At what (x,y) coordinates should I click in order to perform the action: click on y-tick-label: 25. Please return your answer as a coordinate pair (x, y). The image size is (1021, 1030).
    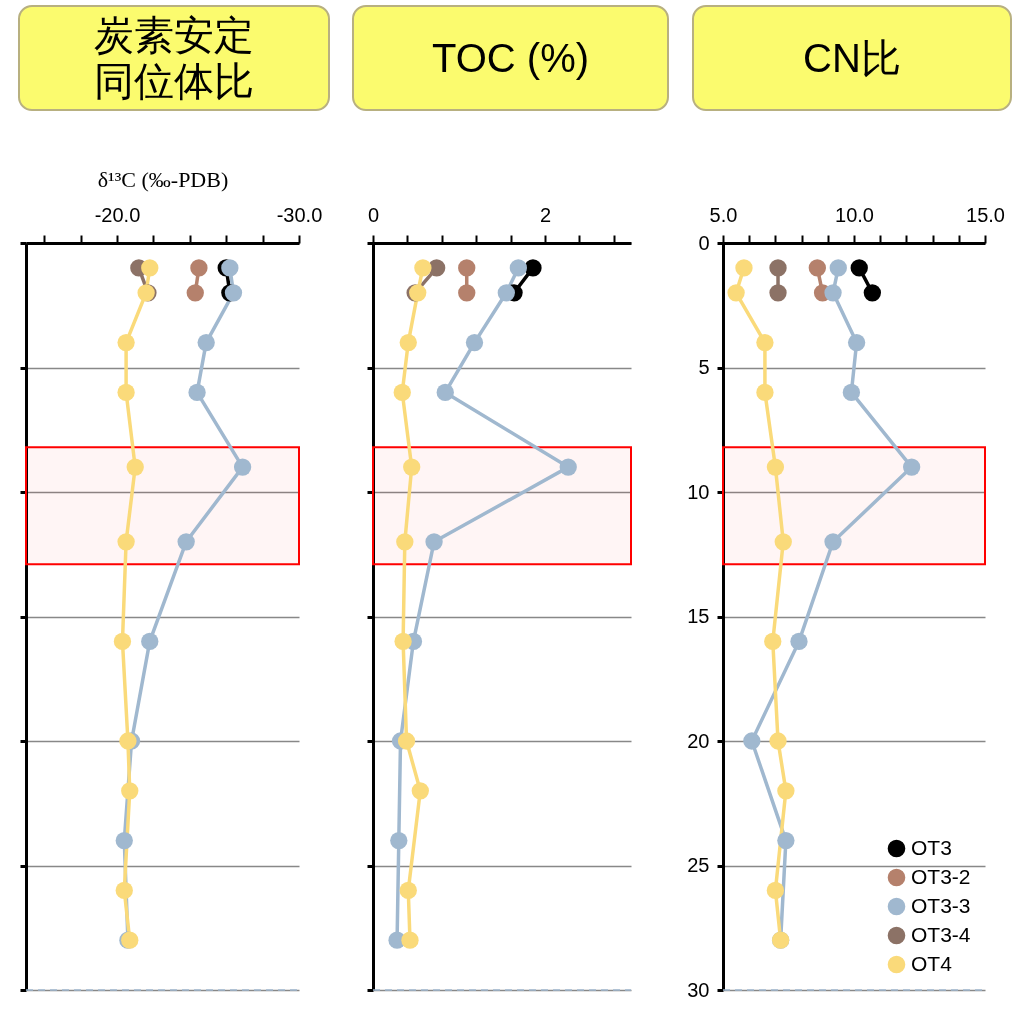
    Looking at the image, I should click on (698, 865).